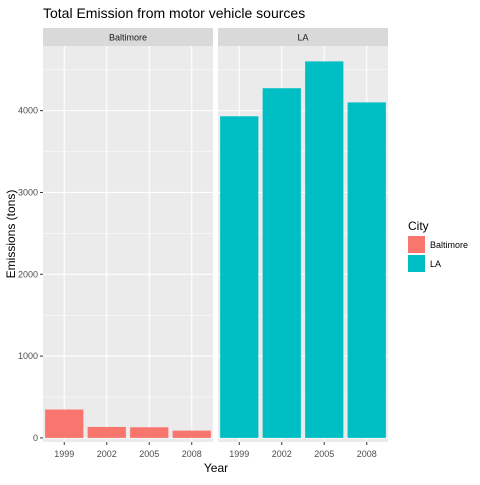 The image size is (480, 485). Describe the element at coordinates (149, 432) in the screenshot. I see `bar-baltimore-2005` at that location.